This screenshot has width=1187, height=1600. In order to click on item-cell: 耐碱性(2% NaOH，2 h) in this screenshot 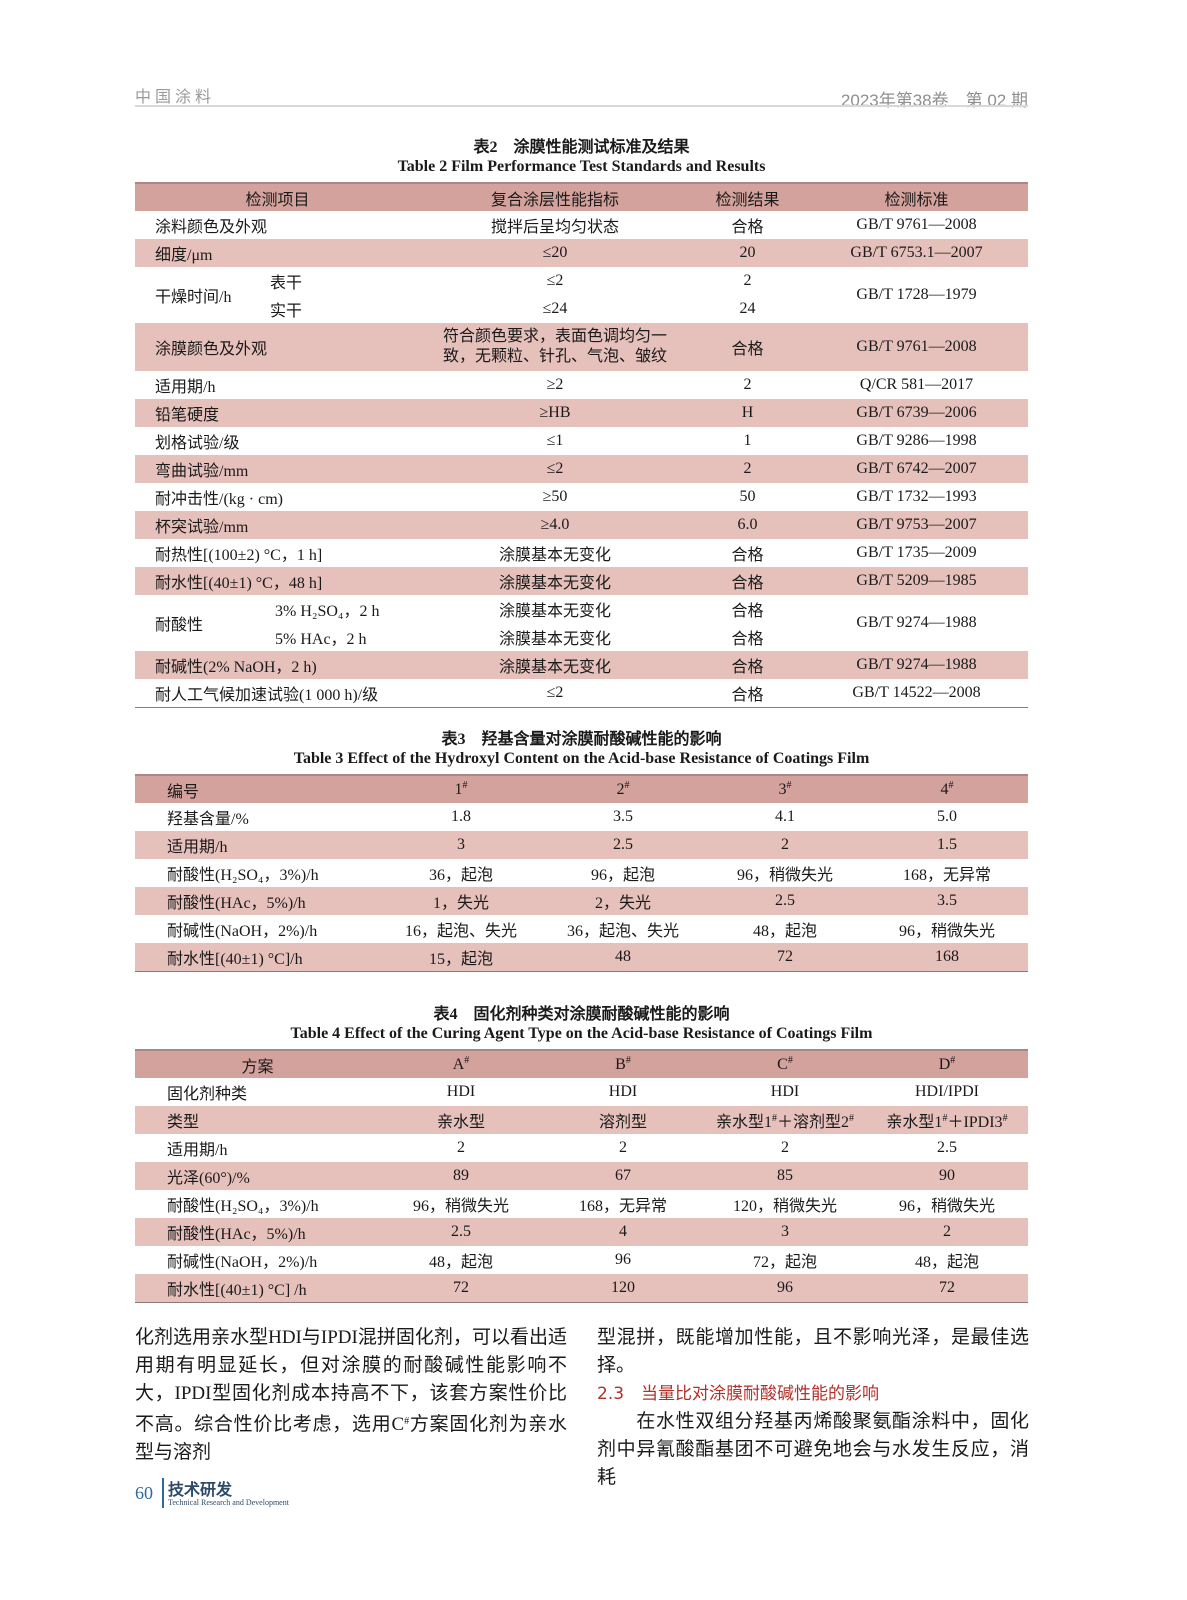, I will do `click(236, 667)`.